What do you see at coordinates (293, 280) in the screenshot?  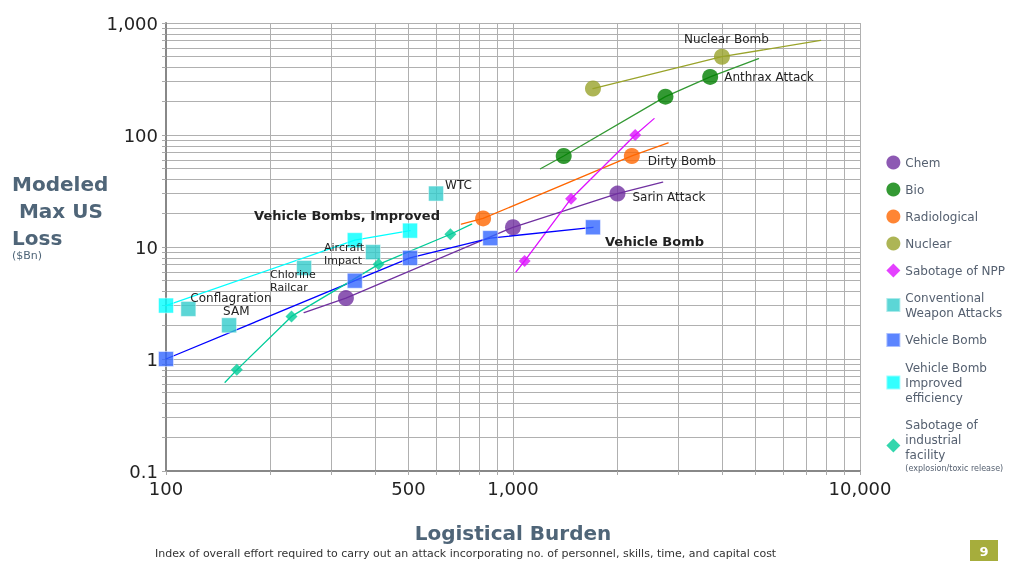 I see `annotation: Chlorine Railcar` at bounding box center [293, 280].